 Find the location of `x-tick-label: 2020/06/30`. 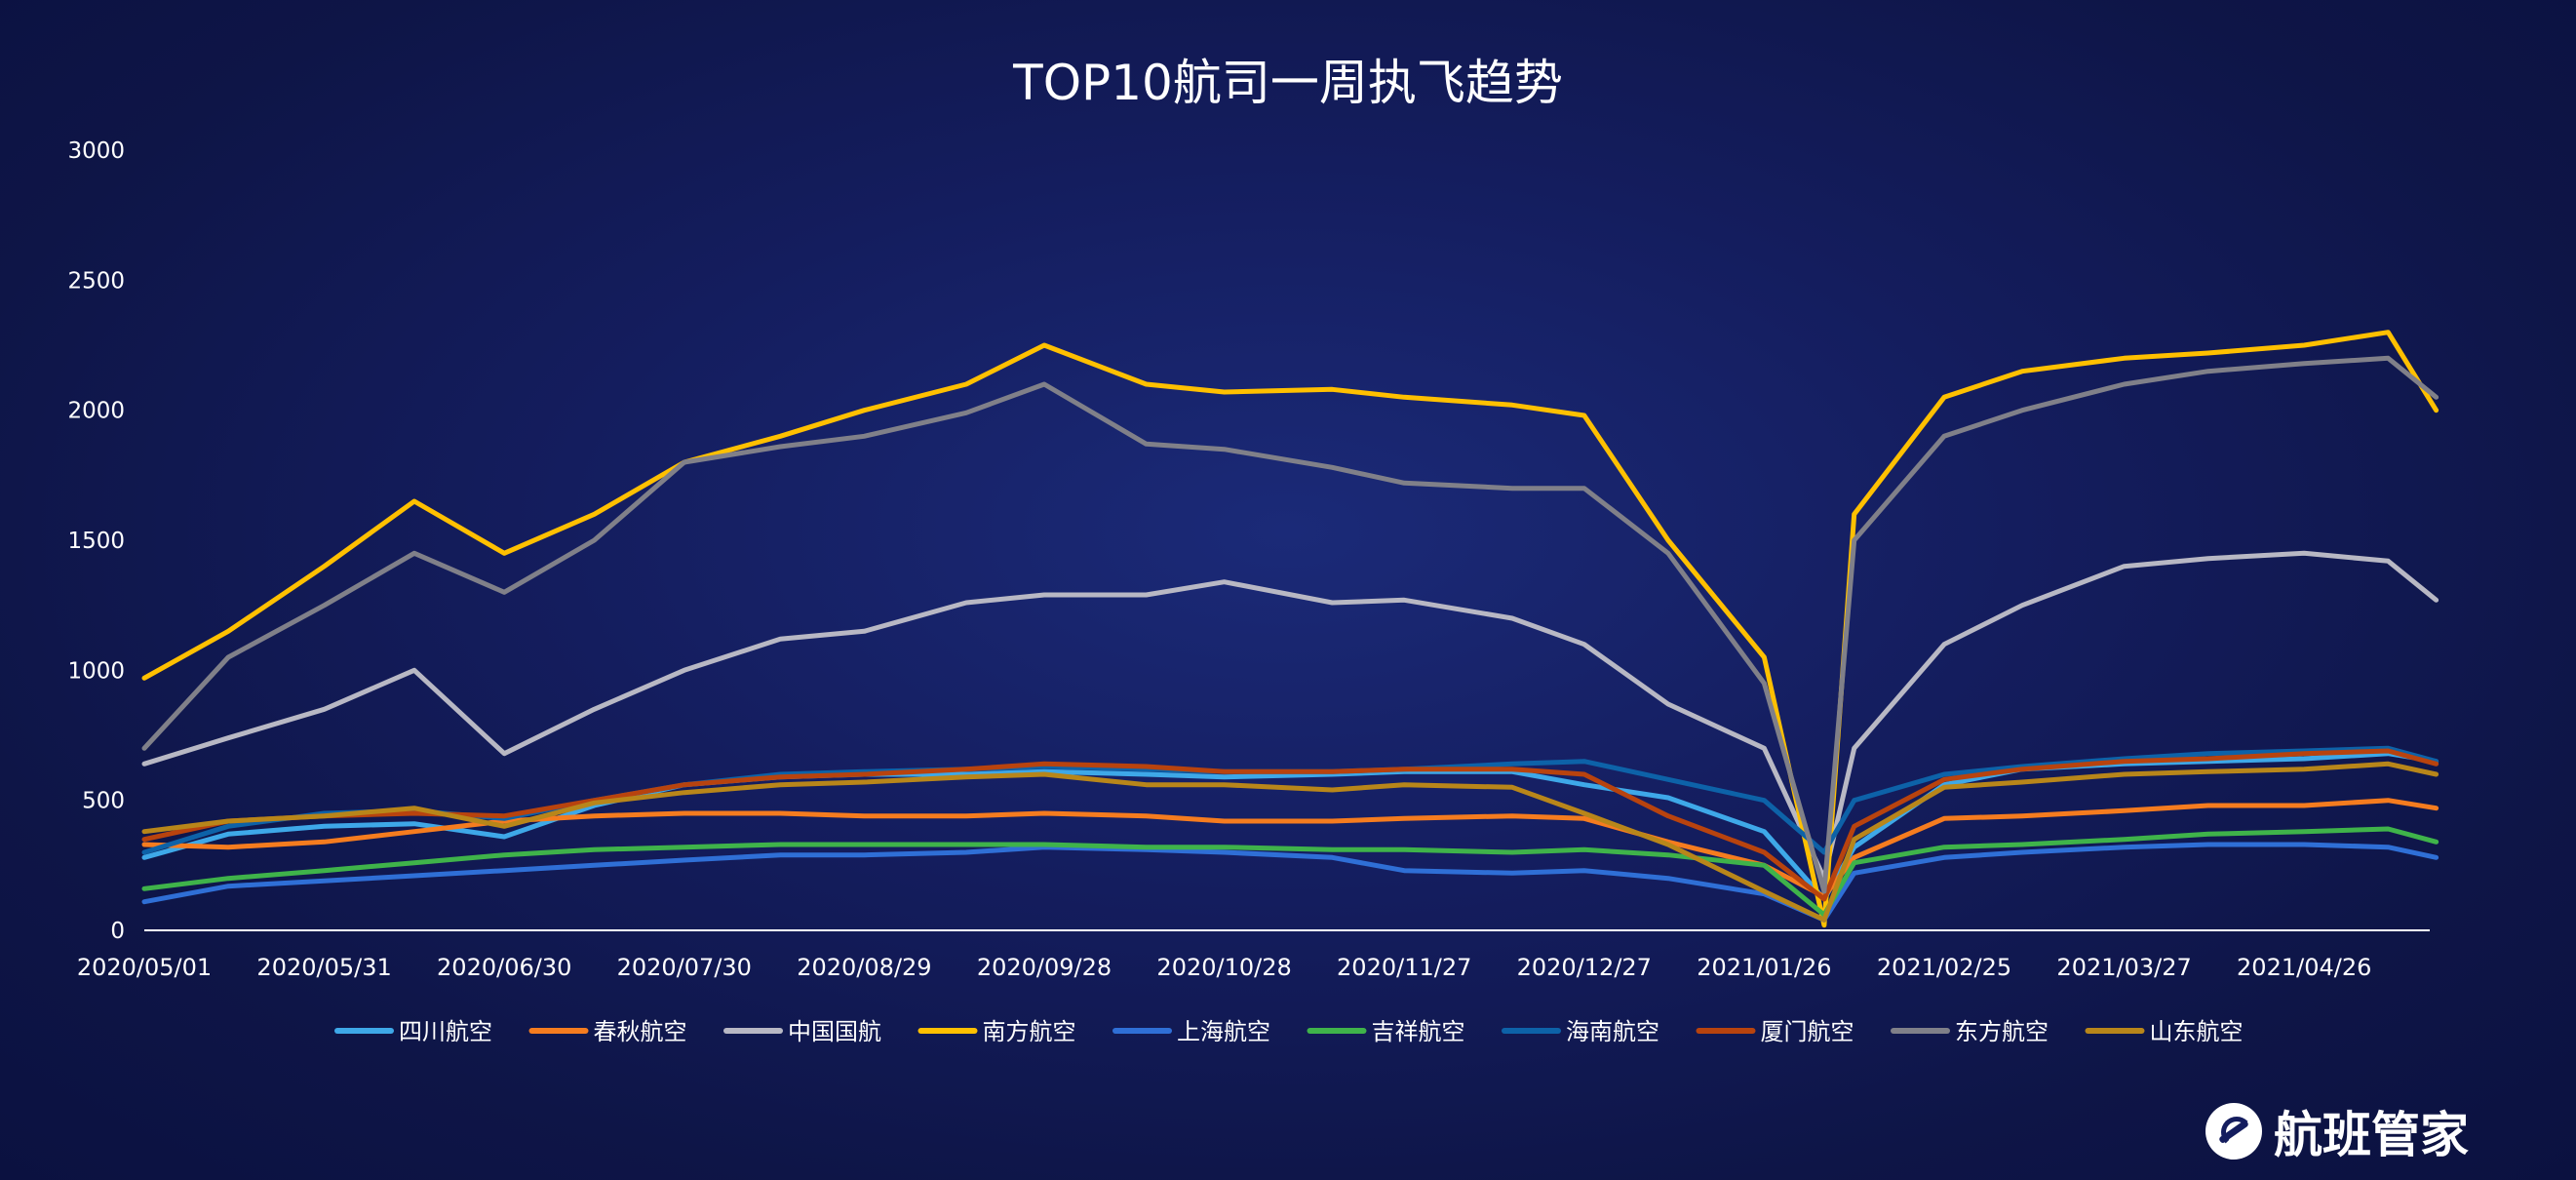

x-tick-label: 2020/06/30 is located at coordinates (504, 967).